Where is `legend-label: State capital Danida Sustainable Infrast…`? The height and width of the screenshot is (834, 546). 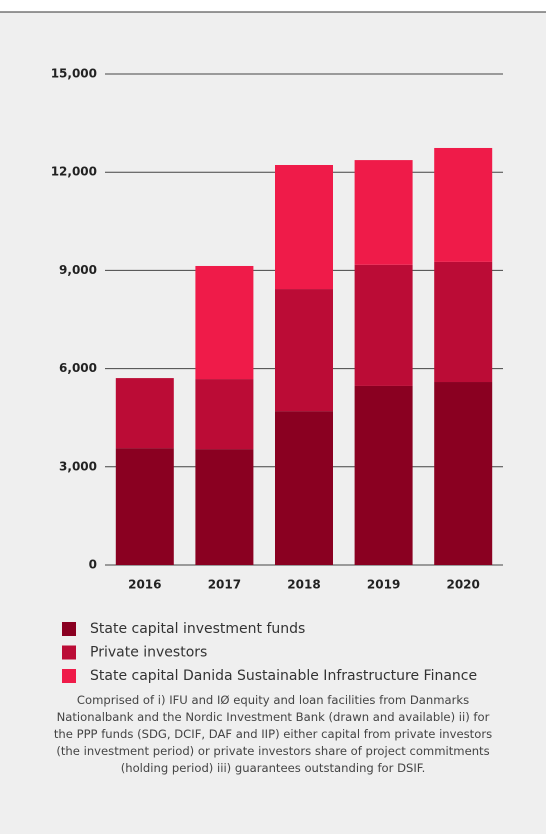 legend-label: State capital Danida Sustainable Infrast… is located at coordinates (283, 676).